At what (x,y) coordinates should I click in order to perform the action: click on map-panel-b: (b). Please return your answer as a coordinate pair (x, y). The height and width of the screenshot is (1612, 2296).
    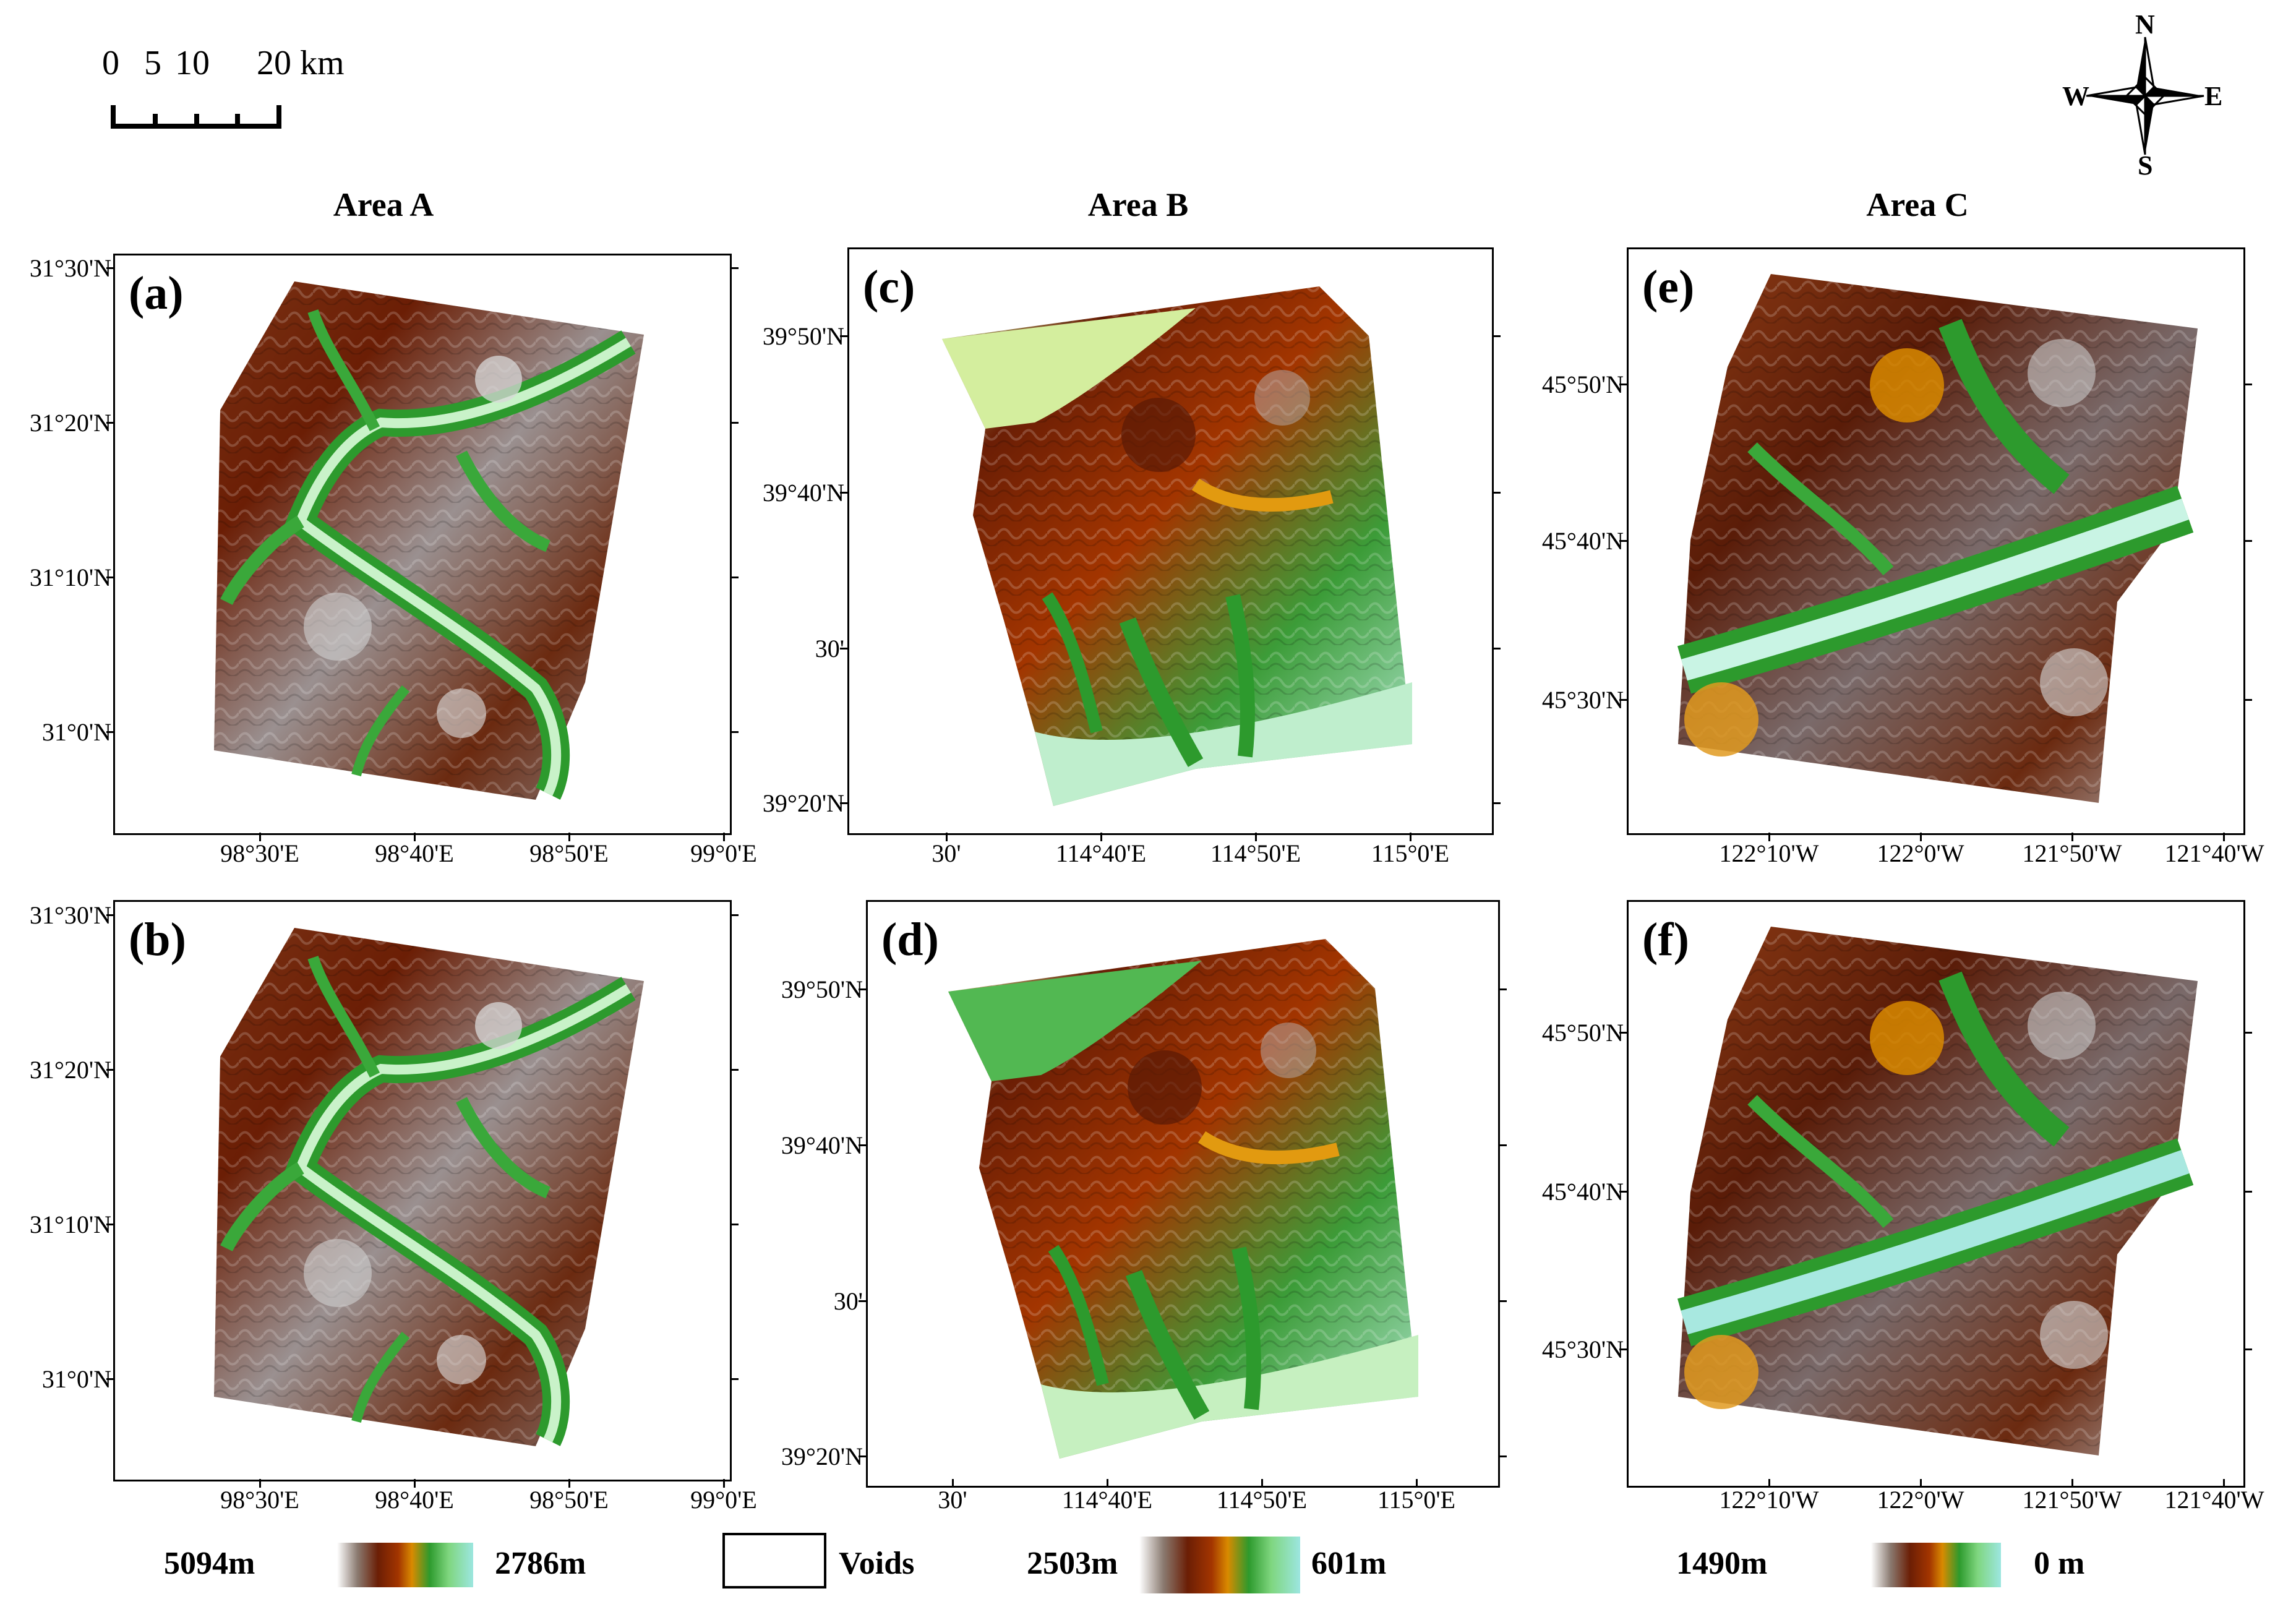
    Looking at the image, I should click on (422, 1190).